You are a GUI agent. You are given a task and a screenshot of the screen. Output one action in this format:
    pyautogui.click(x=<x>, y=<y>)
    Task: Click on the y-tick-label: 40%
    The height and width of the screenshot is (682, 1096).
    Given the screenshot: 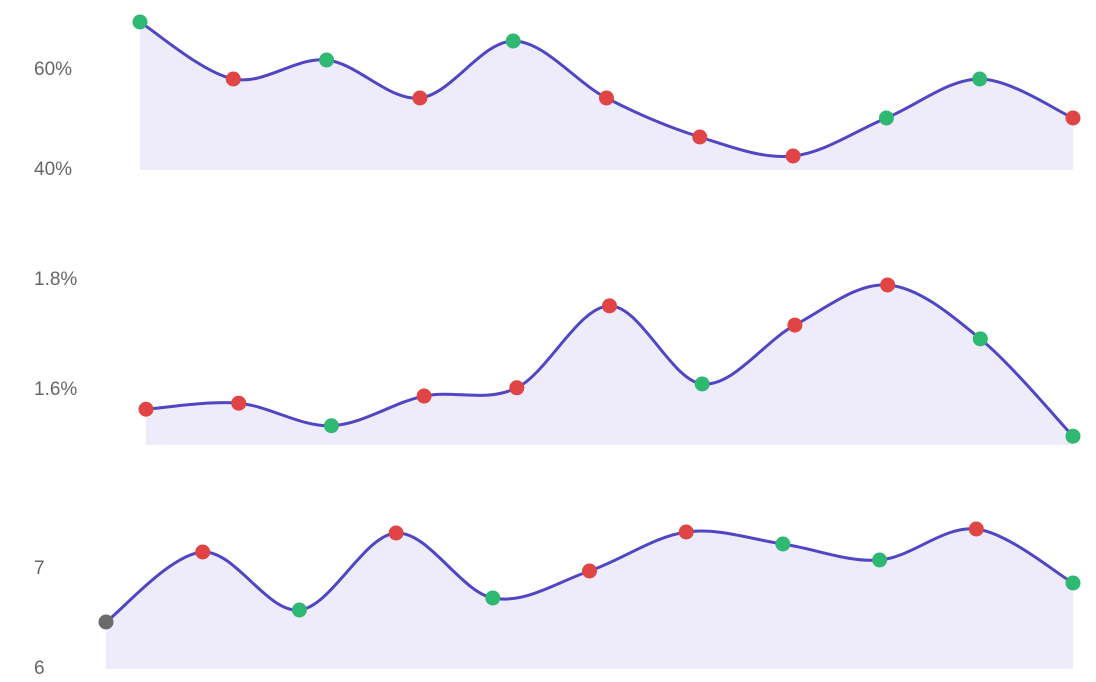 What is the action you would take?
    pyautogui.click(x=53, y=169)
    